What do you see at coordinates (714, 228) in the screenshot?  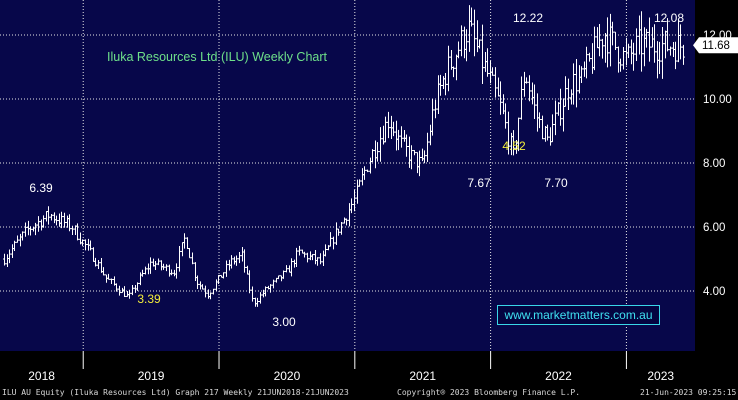 I see `y-tick-label: 6.00` at bounding box center [714, 228].